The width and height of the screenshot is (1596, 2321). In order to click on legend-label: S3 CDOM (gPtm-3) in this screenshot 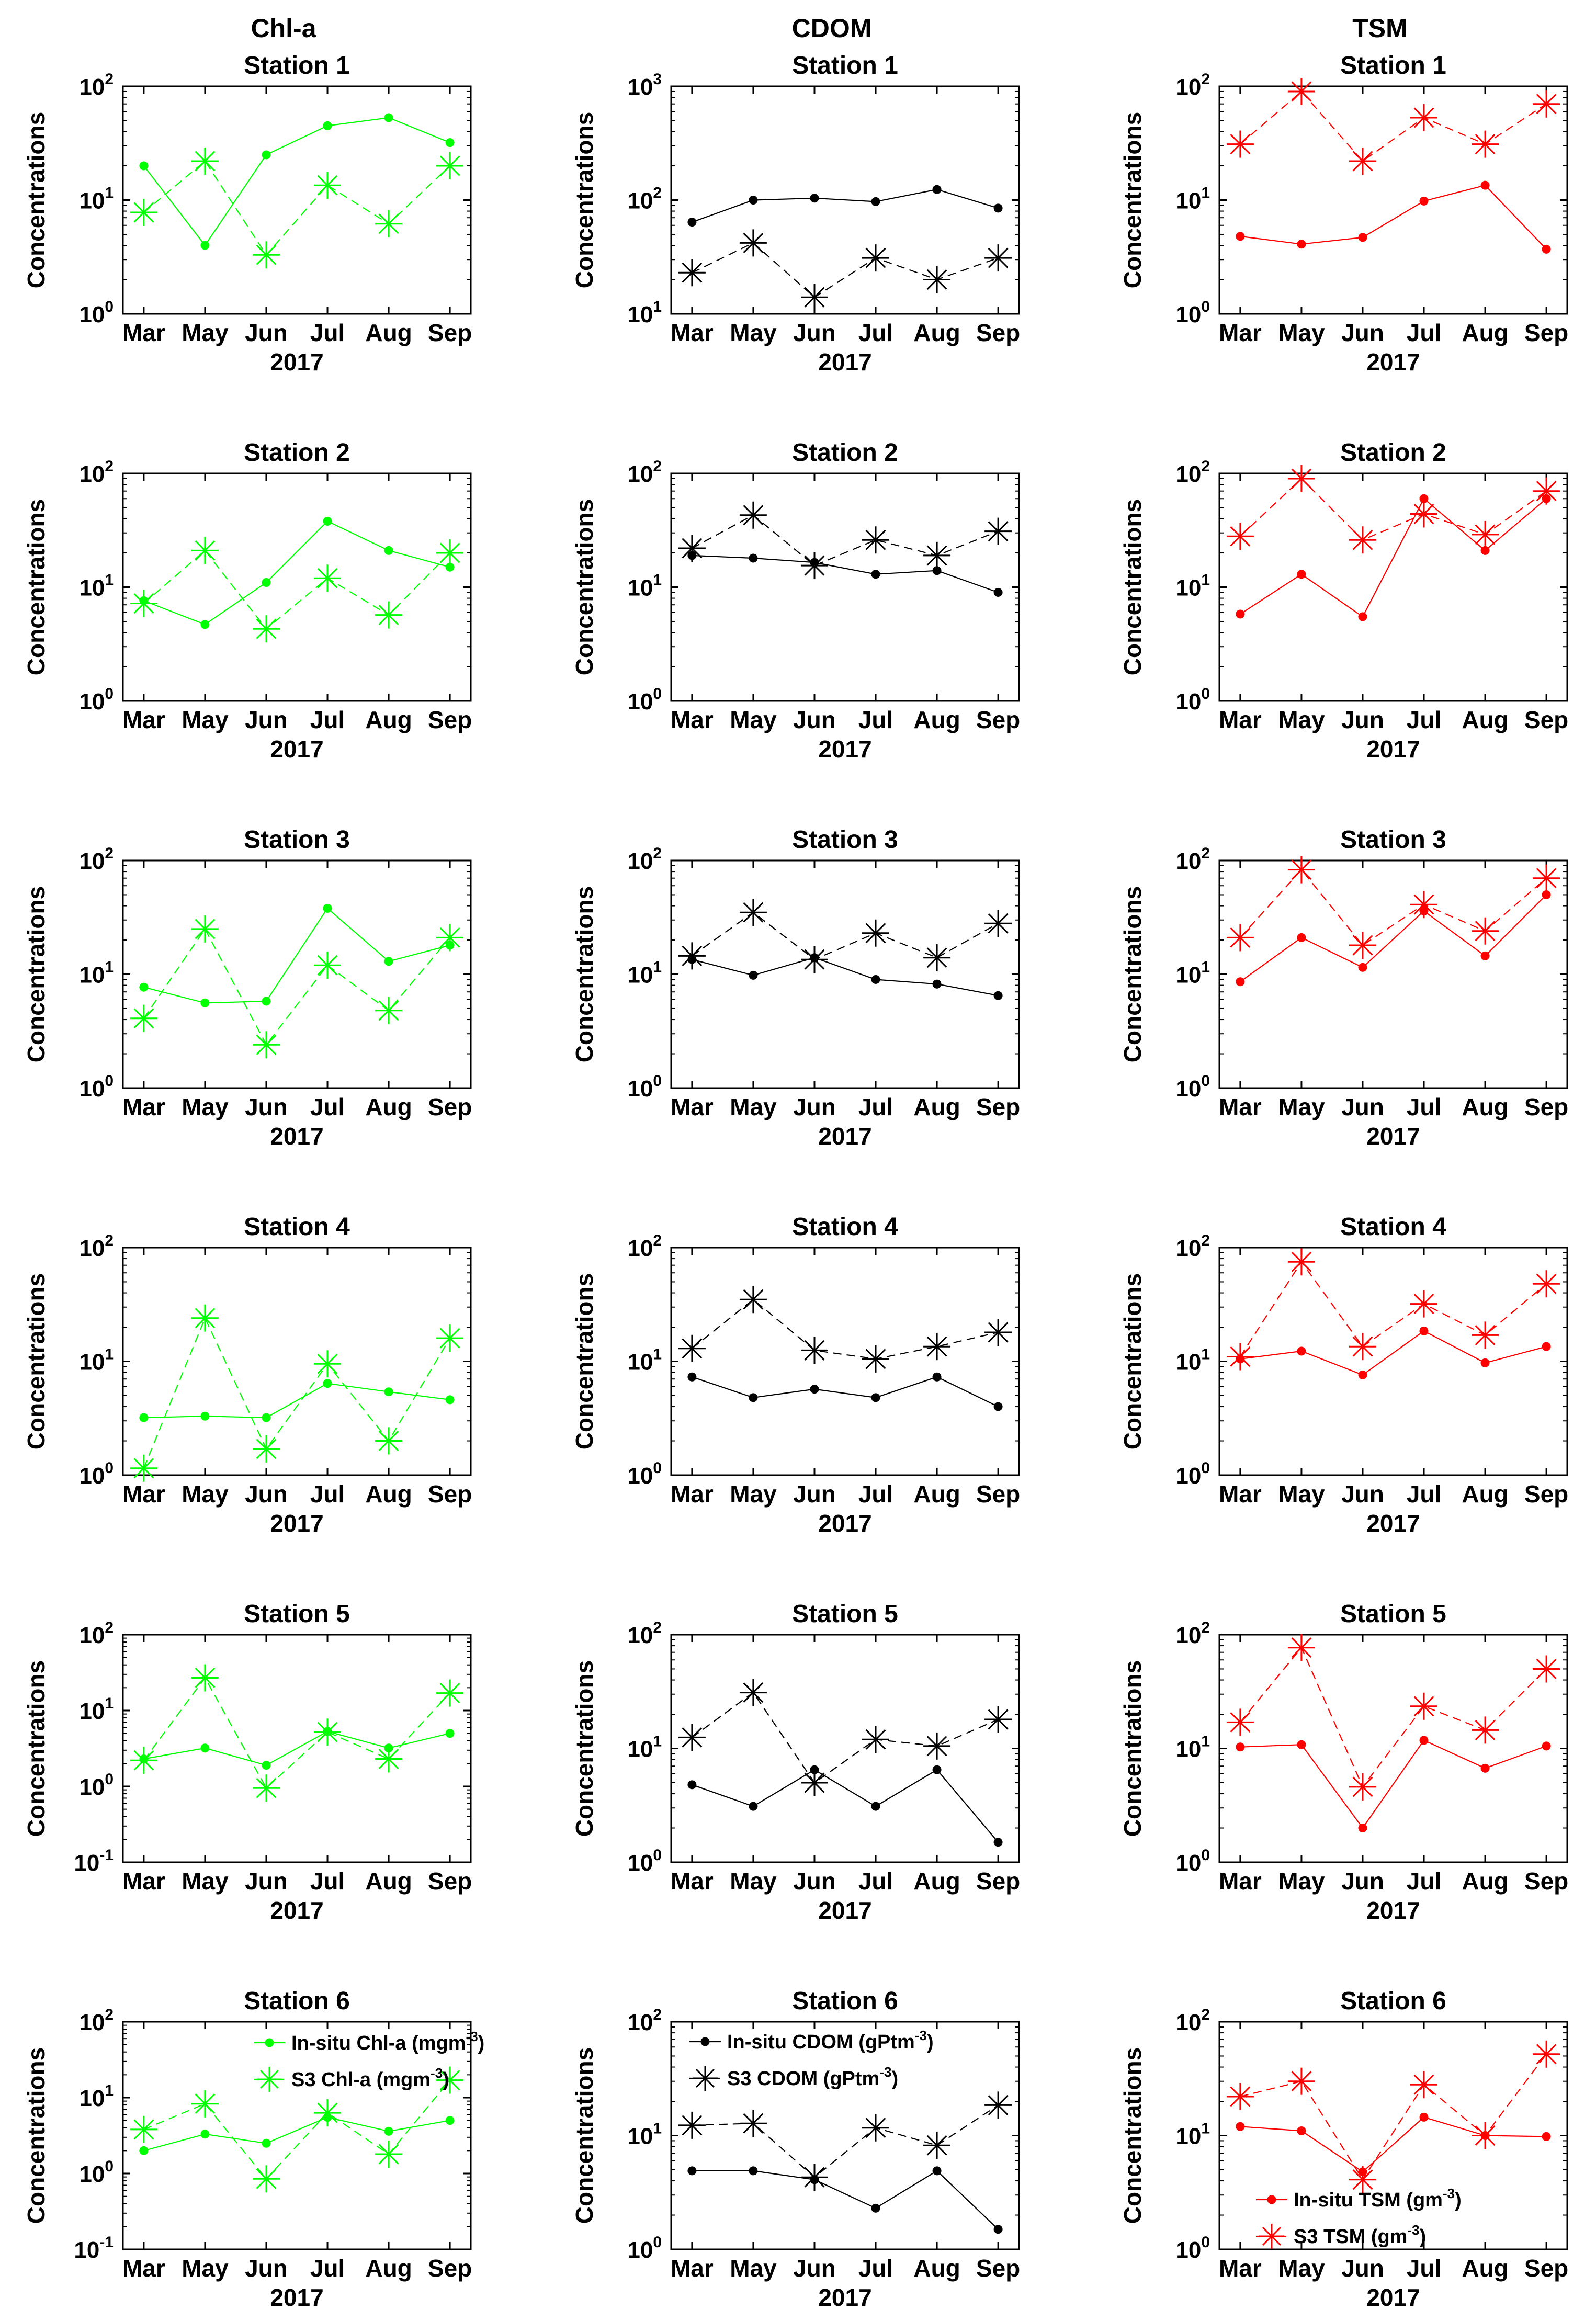, I will do `click(812, 2077)`.